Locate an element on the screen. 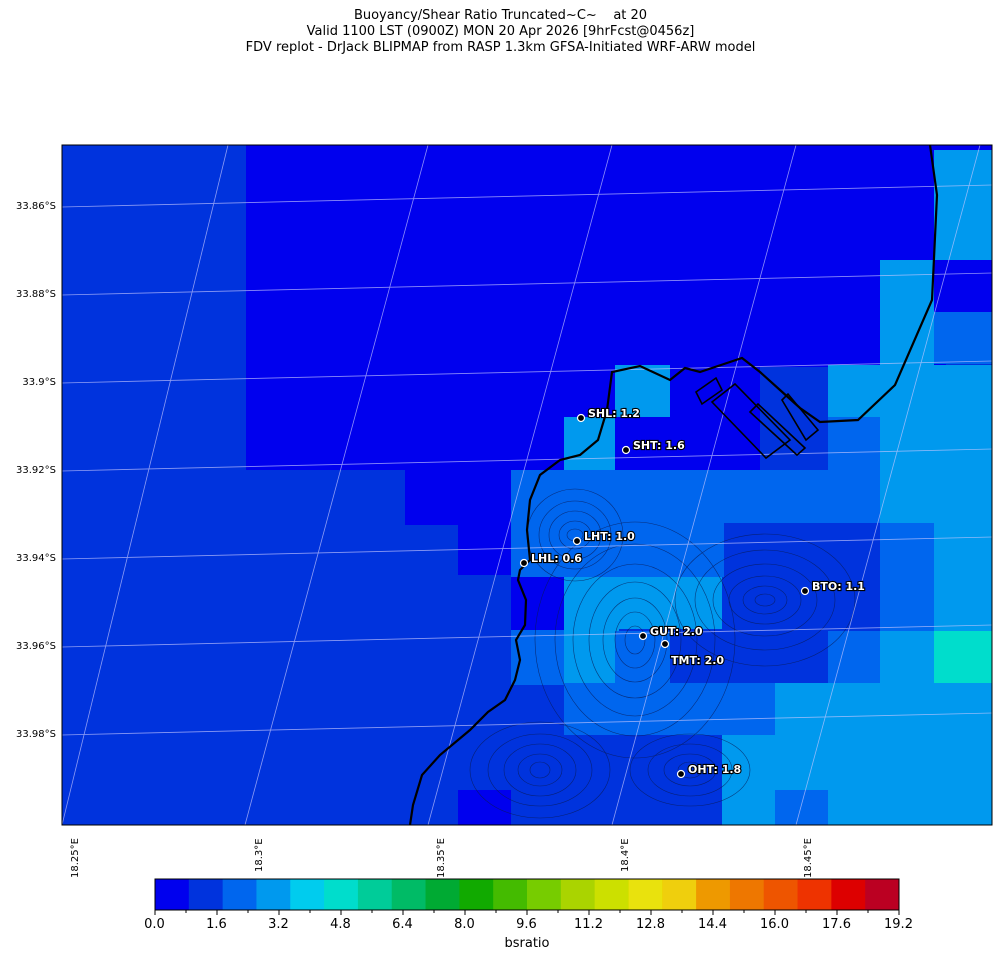  colorbar-tick-label: 3.2 is located at coordinates (278, 924).